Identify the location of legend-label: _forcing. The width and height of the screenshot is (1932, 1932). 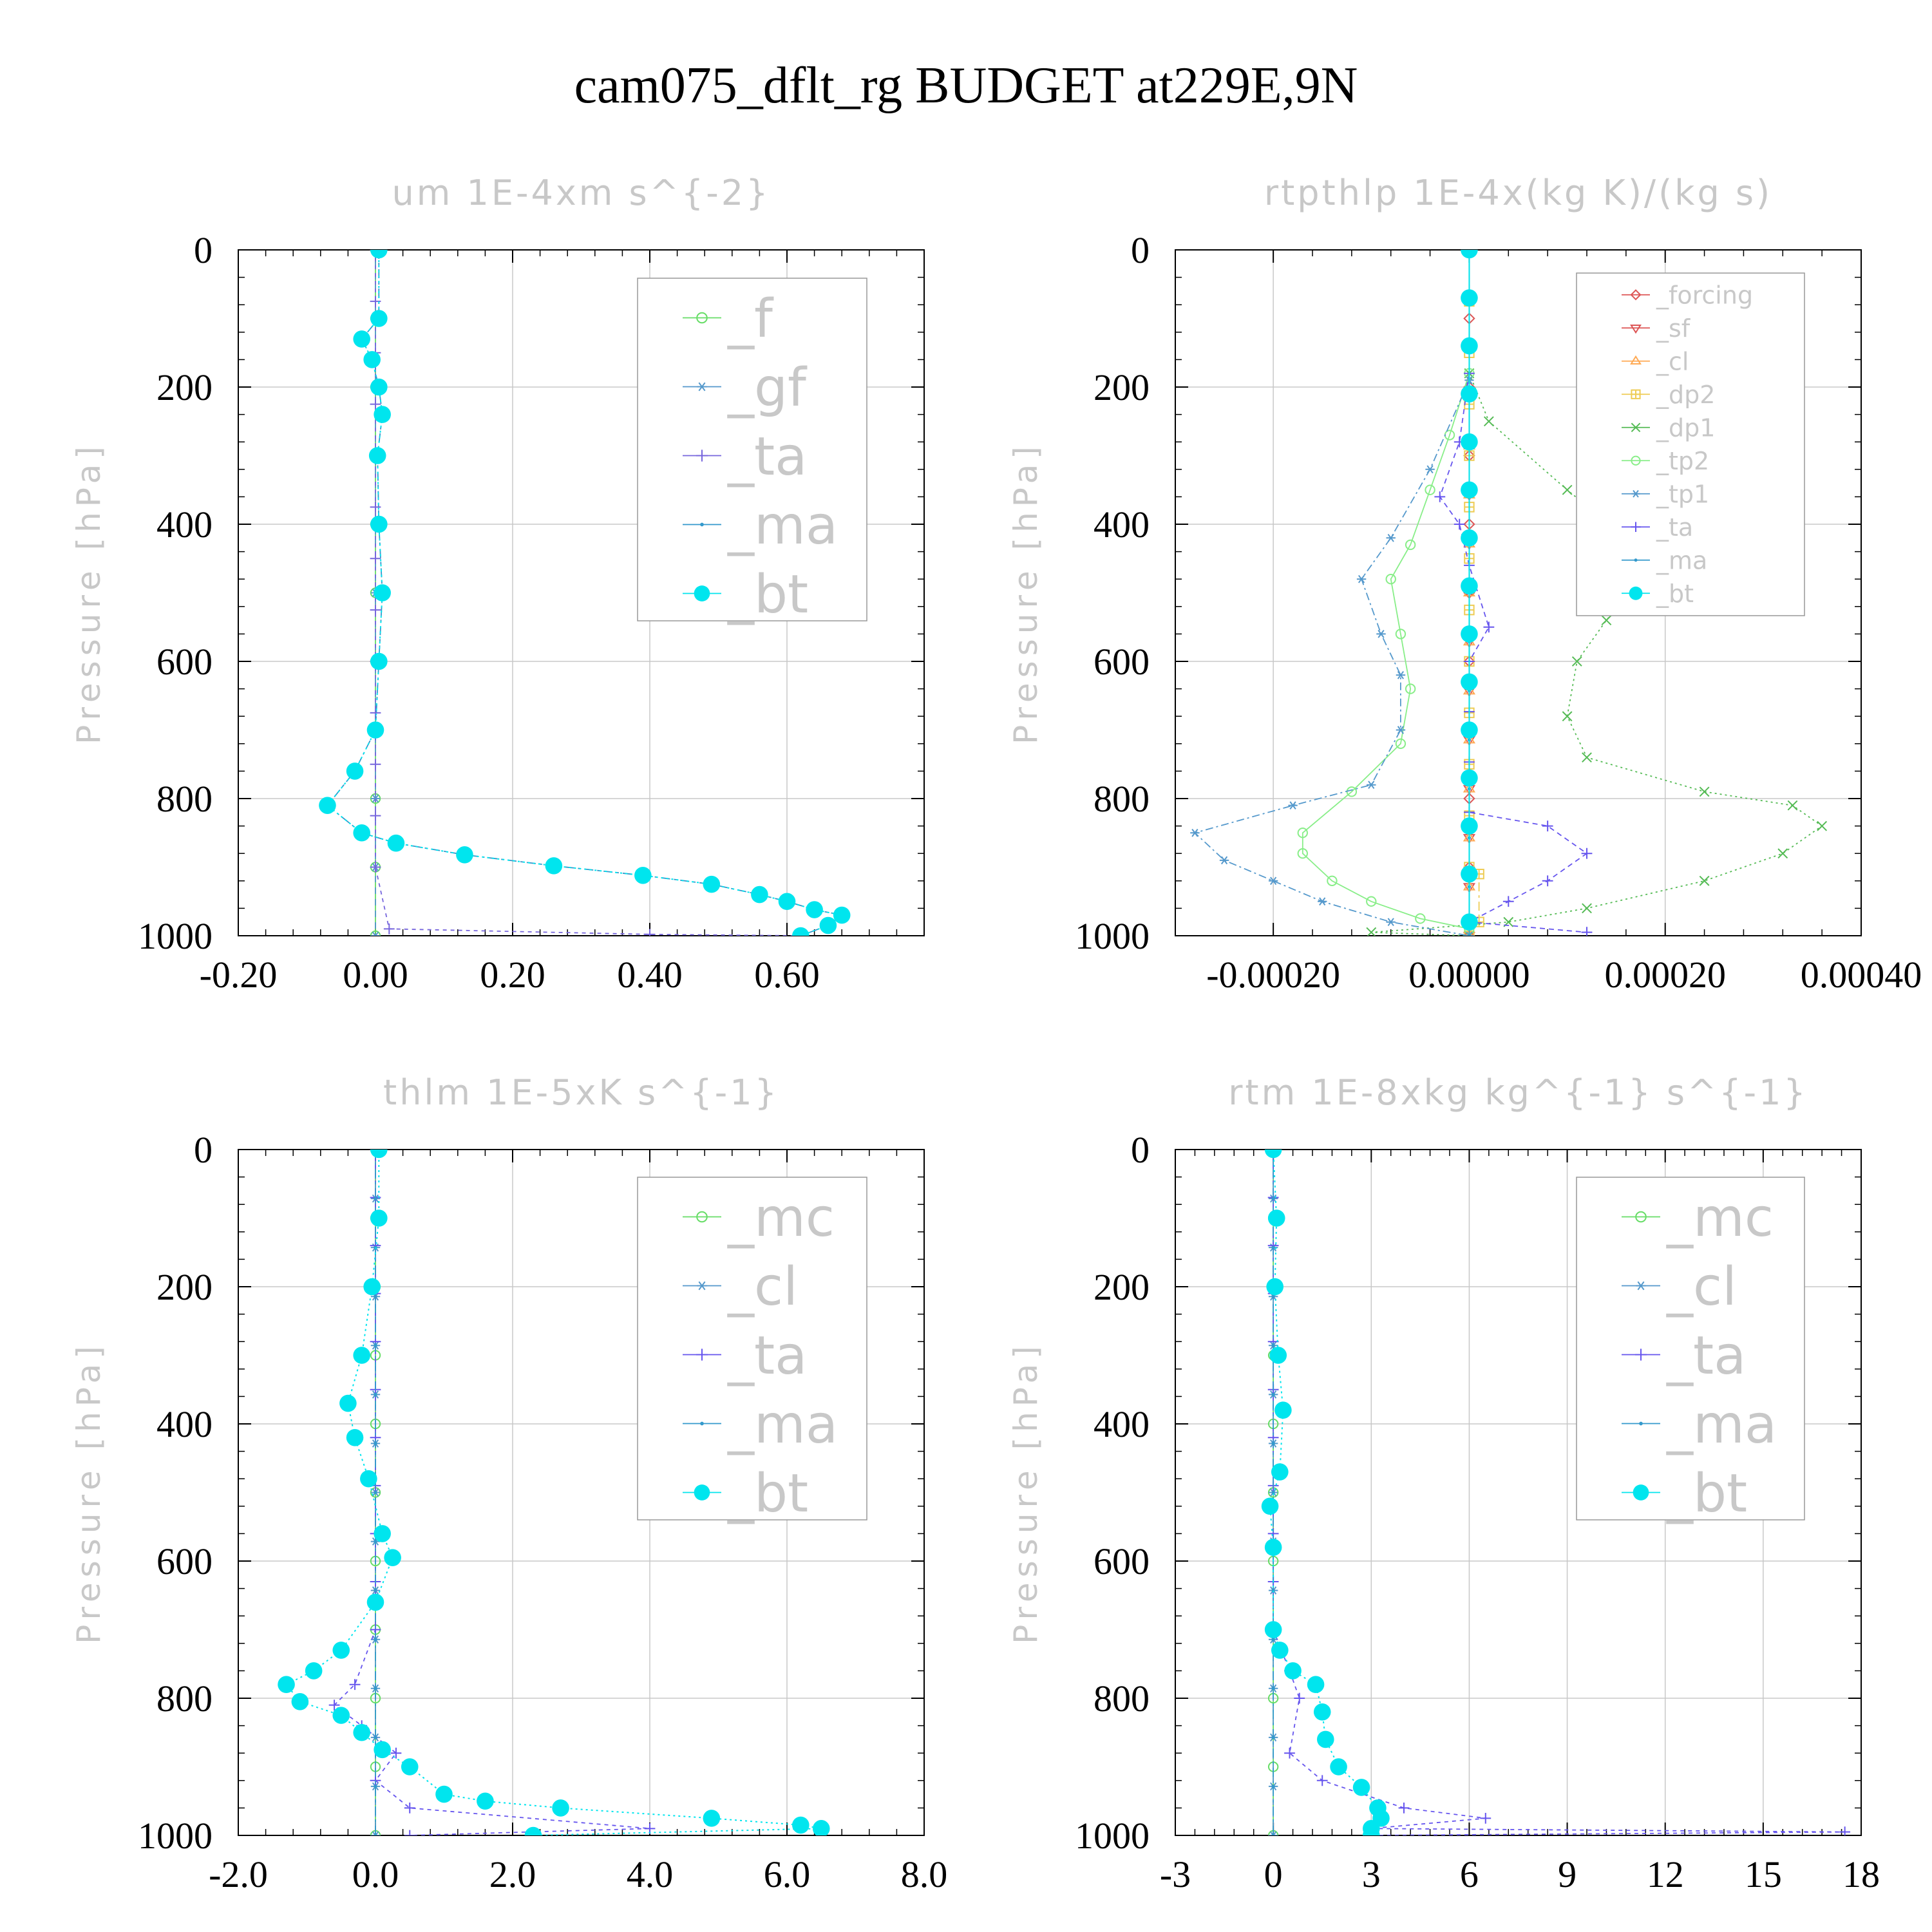
(1704, 295).